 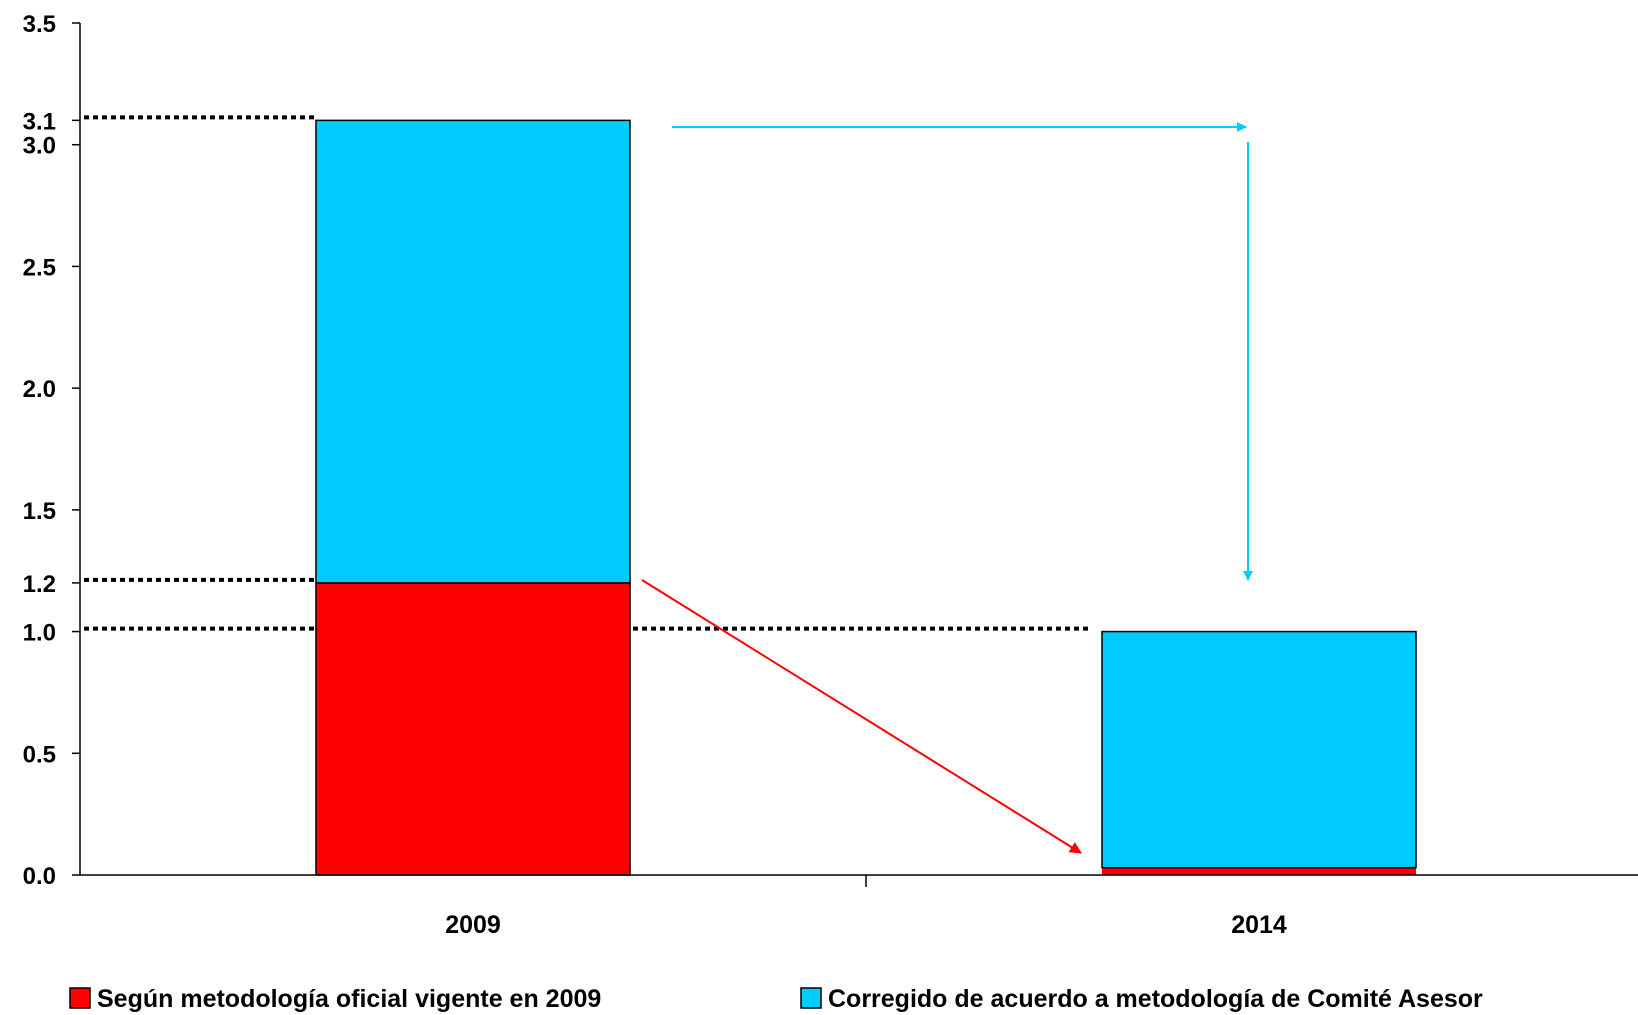 What do you see at coordinates (39, 146) in the screenshot?
I see `y-tick-label-3-0: 3.0` at bounding box center [39, 146].